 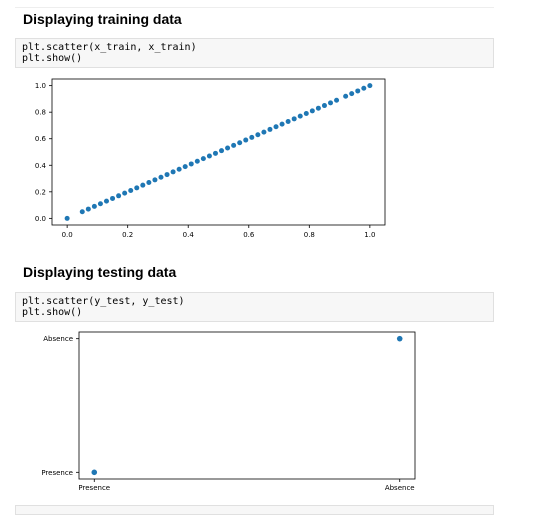 What do you see at coordinates (109, 47) in the screenshot?
I see `code-line: plt.scatter(x_train, x_train)` at bounding box center [109, 47].